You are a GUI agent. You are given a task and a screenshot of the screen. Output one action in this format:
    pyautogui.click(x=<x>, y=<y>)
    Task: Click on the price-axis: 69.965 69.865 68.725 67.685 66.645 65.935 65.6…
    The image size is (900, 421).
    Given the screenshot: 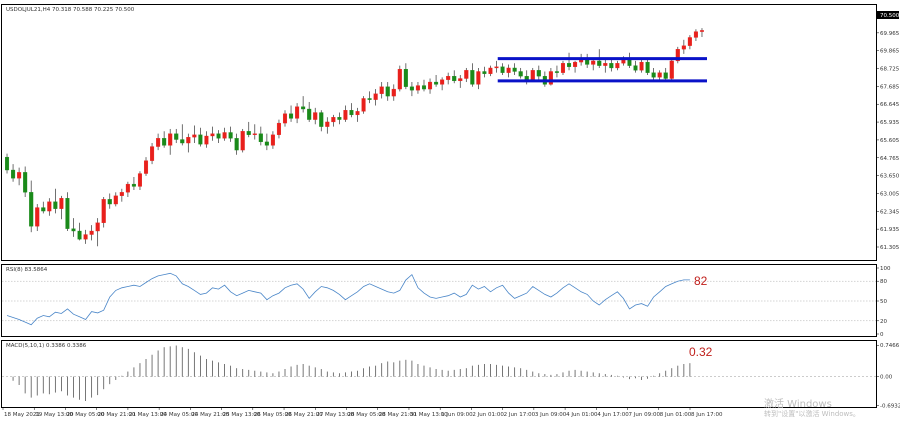 What is the action you would take?
    pyautogui.click(x=888, y=132)
    